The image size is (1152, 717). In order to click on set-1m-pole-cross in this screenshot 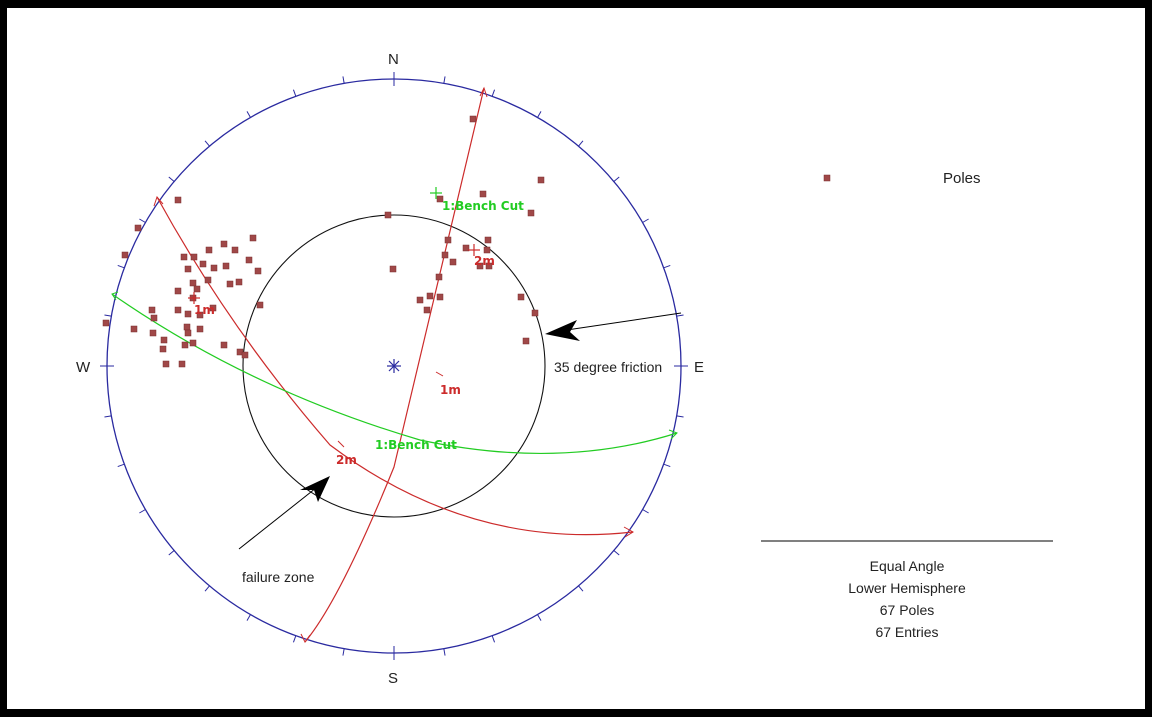, I will do `click(194, 298)`.